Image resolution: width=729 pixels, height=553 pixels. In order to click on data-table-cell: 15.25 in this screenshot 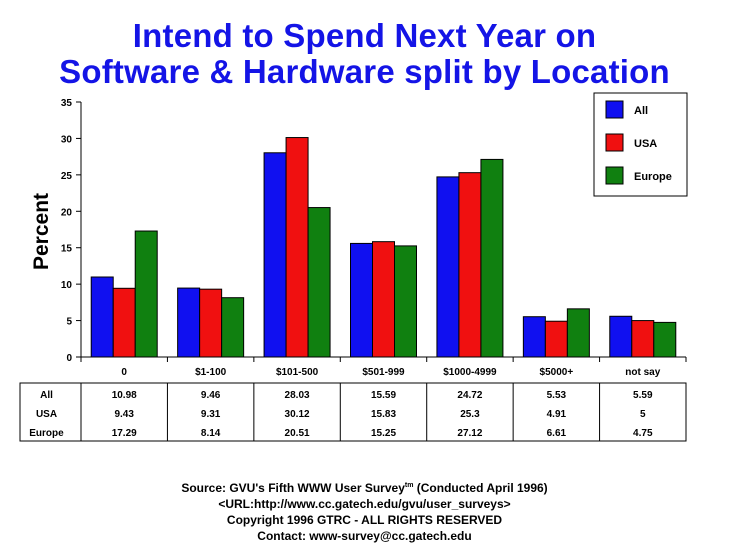, I will do `click(383, 433)`.